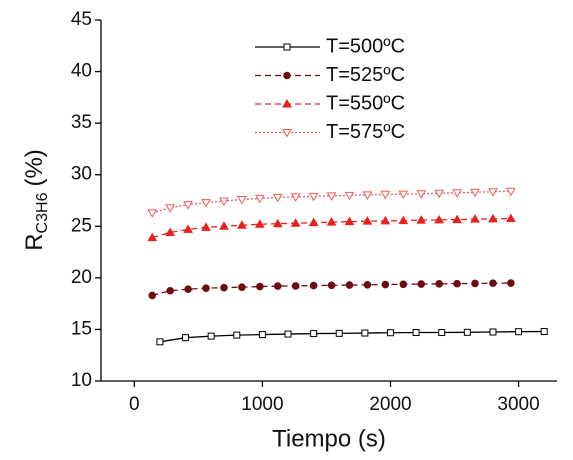  Describe the element at coordinates (134, 404) in the screenshot. I see `x-tick-label: 0` at that location.